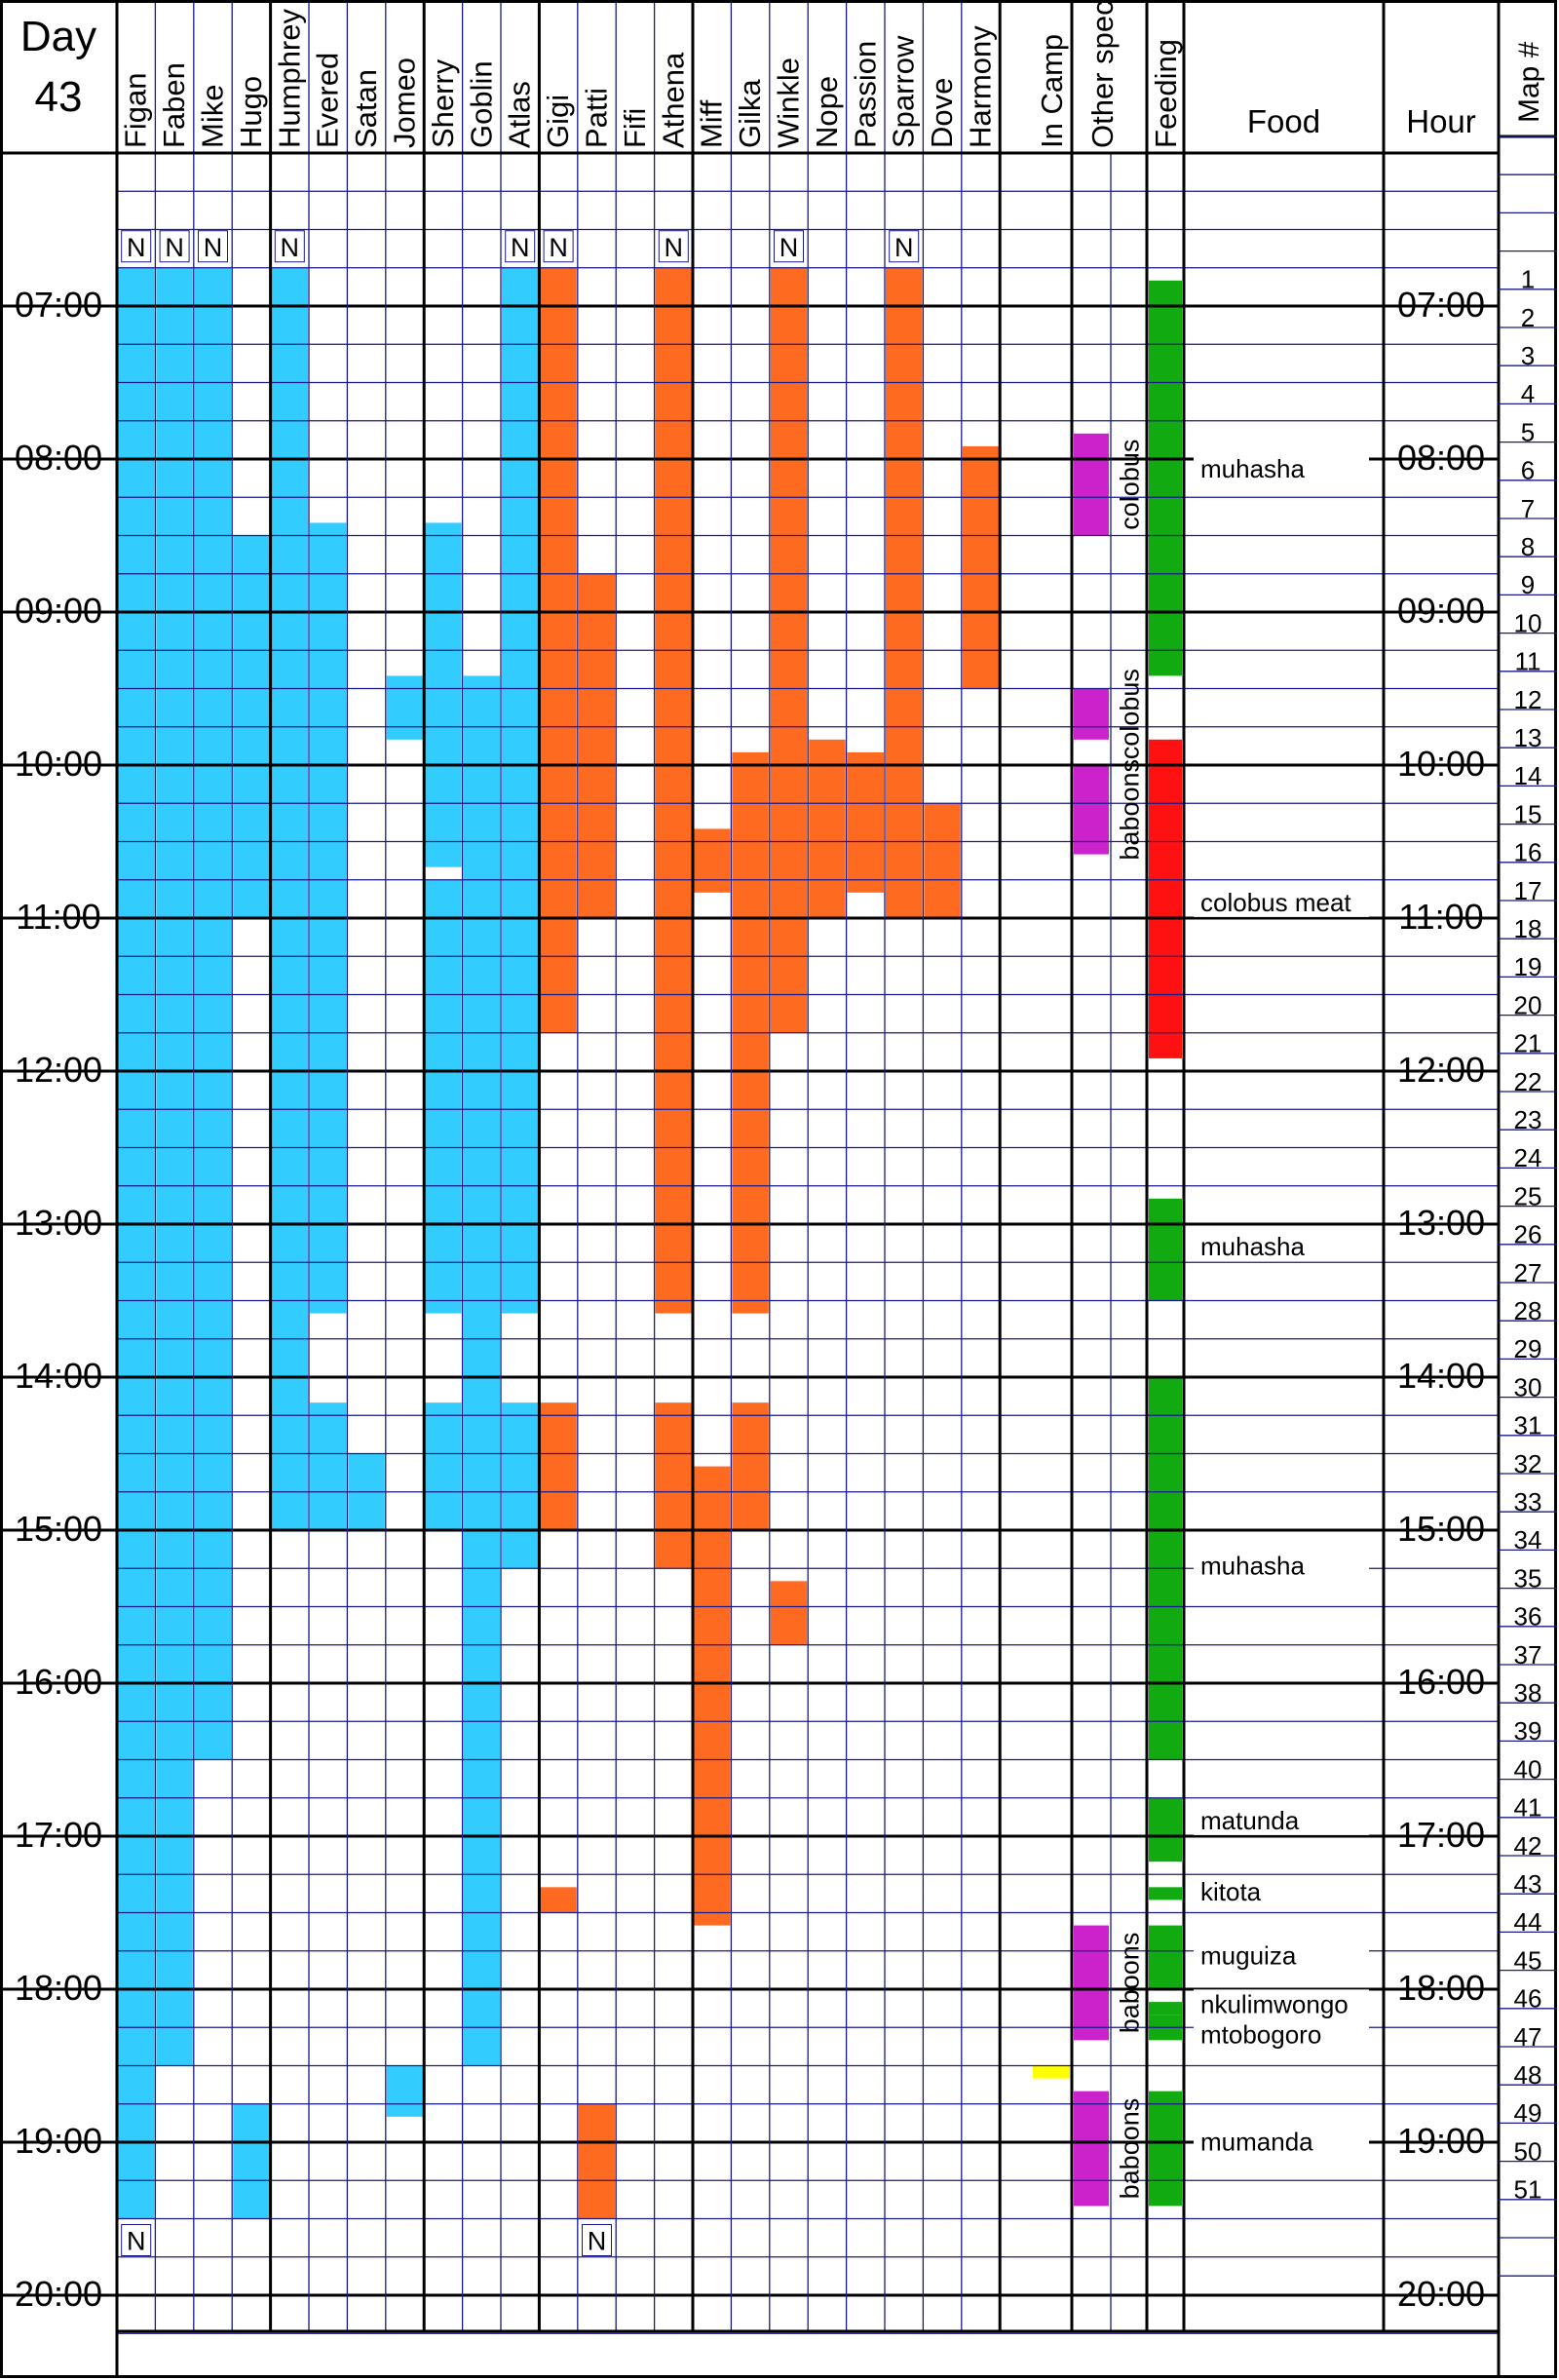 The image size is (1559, 2380). What do you see at coordinates (1528, 813) in the screenshot?
I see `map-number: 15` at bounding box center [1528, 813].